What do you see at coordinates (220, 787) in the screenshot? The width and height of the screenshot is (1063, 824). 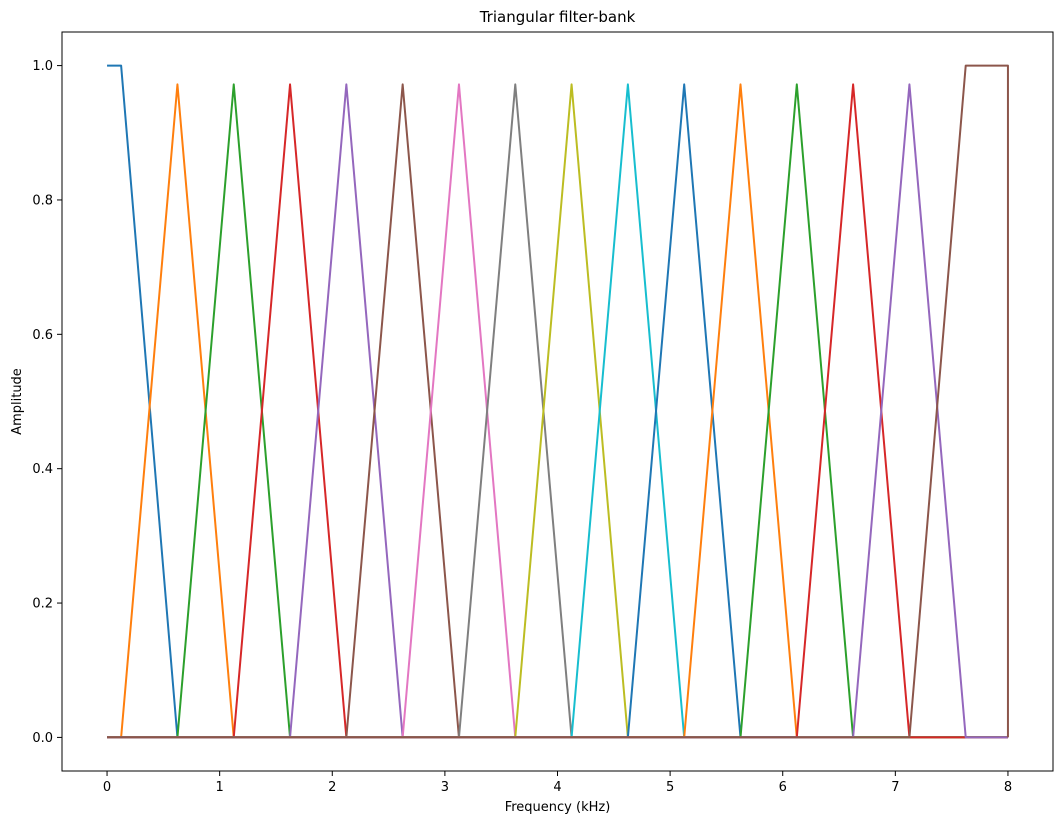 I see `x-tick-label: 1` at bounding box center [220, 787].